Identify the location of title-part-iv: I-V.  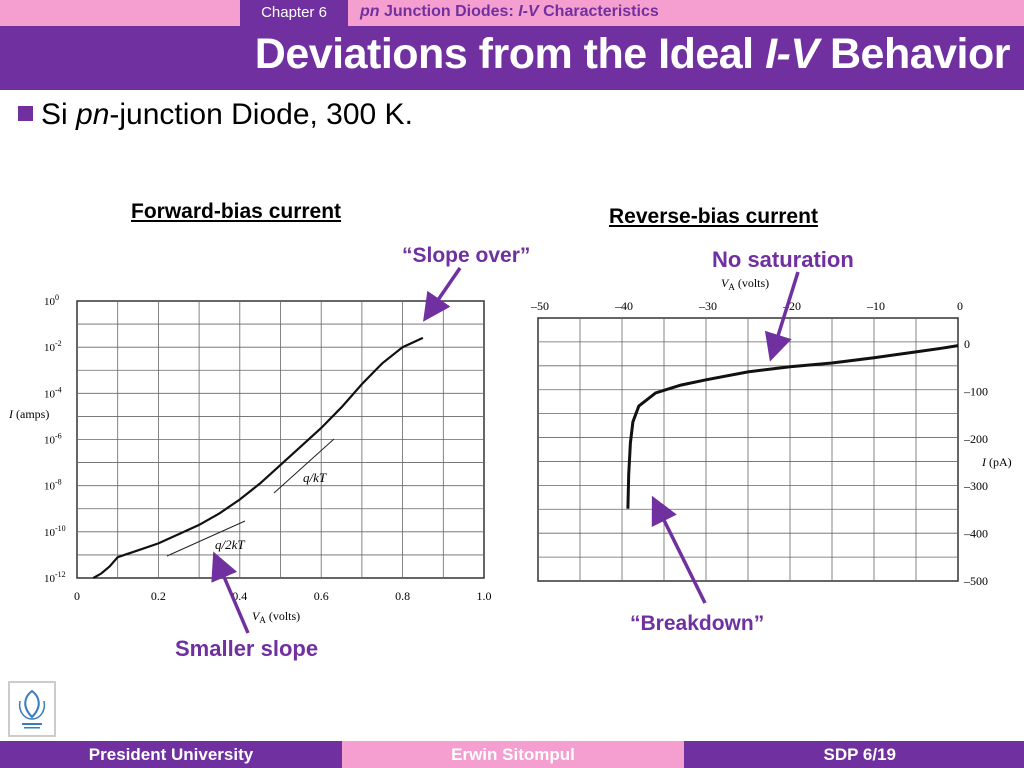
(792, 54).